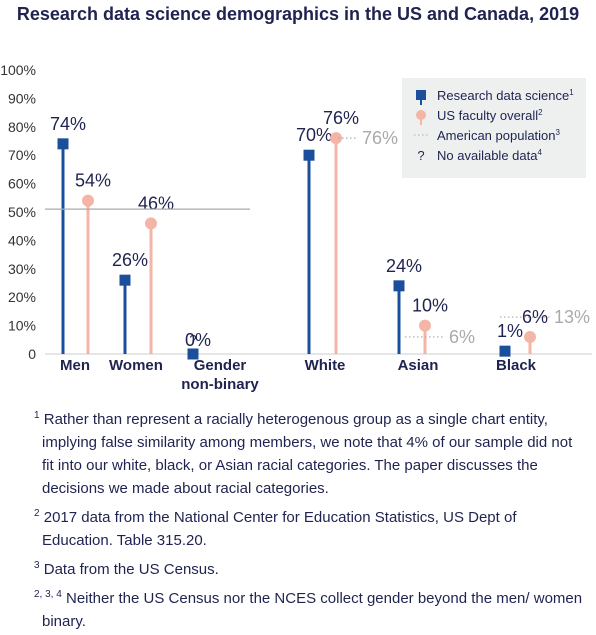 This screenshot has width=596, height=635. What do you see at coordinates (308, 567) in the screenshot?
I see `footnote: 3 Data from the US Census.` at bounding box center [308, 567].